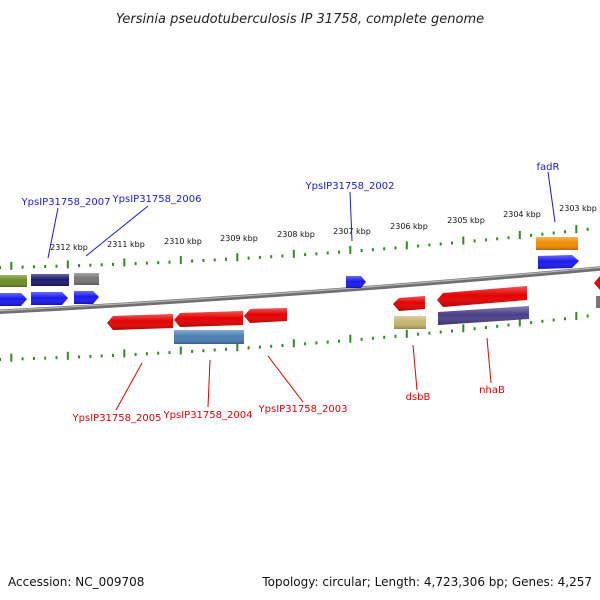 The width and height of the screenshot is (600, 600). What do you see at coordinates (265, 315) in the screenshot?
I see `gene-arrow-reverse-2003` at bounding box center [265, 315].